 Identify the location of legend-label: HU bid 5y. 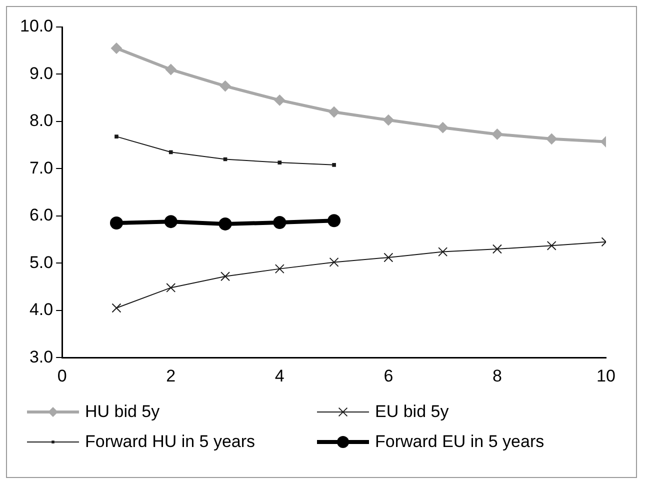
(122, 412).